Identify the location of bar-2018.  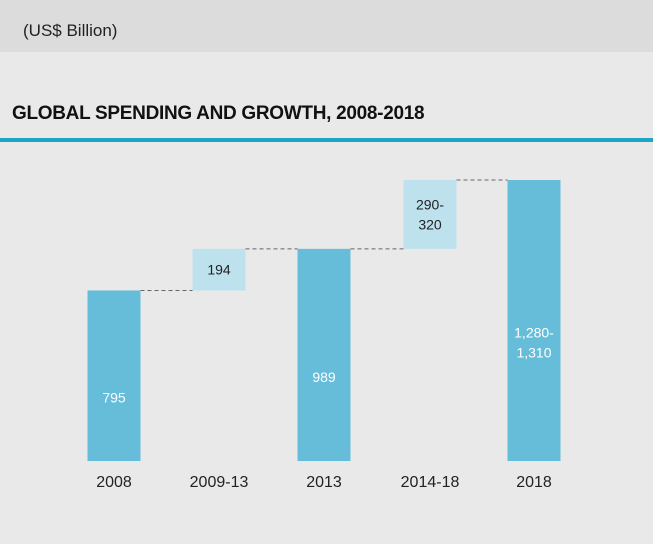
(534, 320).